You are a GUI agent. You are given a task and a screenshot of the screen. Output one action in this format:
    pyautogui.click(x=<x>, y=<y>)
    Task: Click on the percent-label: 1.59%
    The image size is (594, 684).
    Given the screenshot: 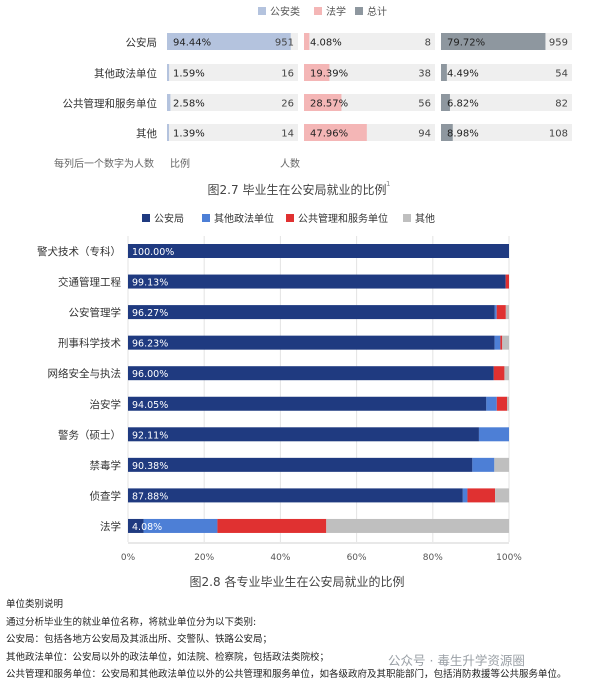 What is the action you would take?
    pyautogui.click(x=189, y=74)
    